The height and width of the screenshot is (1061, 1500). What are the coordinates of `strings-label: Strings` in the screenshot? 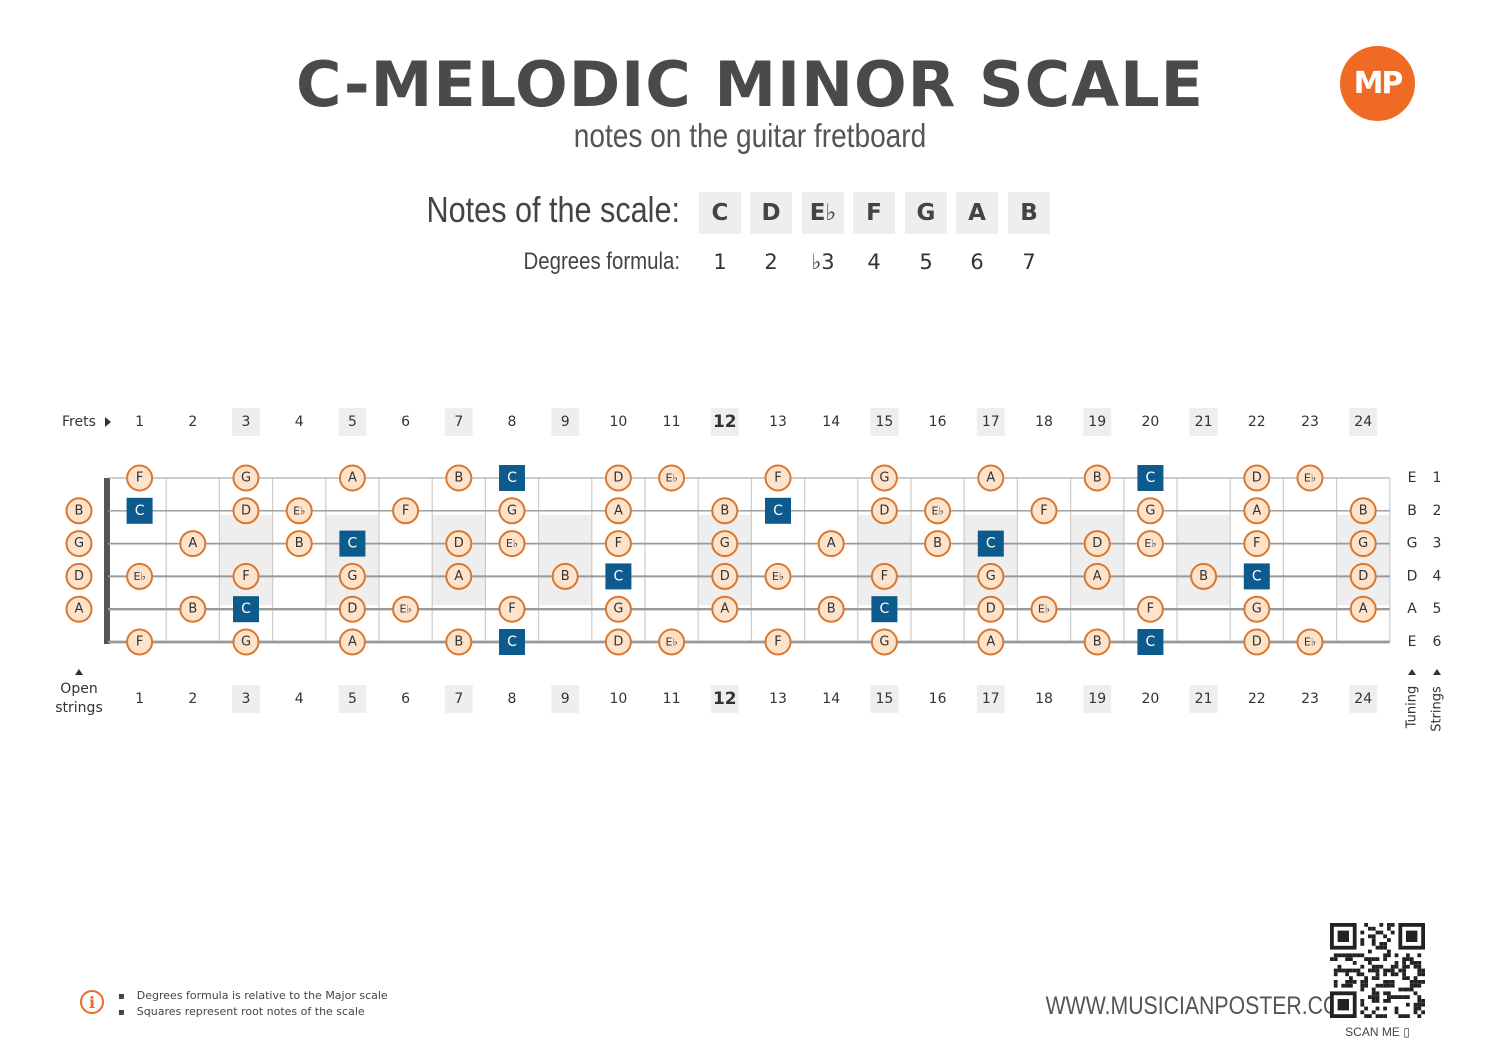 It's located at (1437, 709).